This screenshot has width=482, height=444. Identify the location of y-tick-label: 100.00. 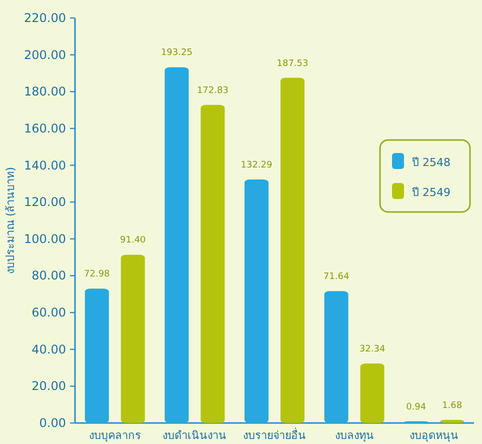
(45, 239).